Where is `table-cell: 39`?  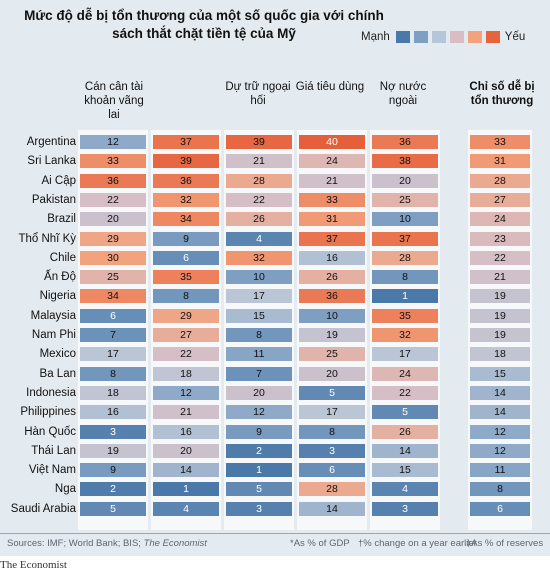 table-cell: 39 is located at coordinates (259, 142).